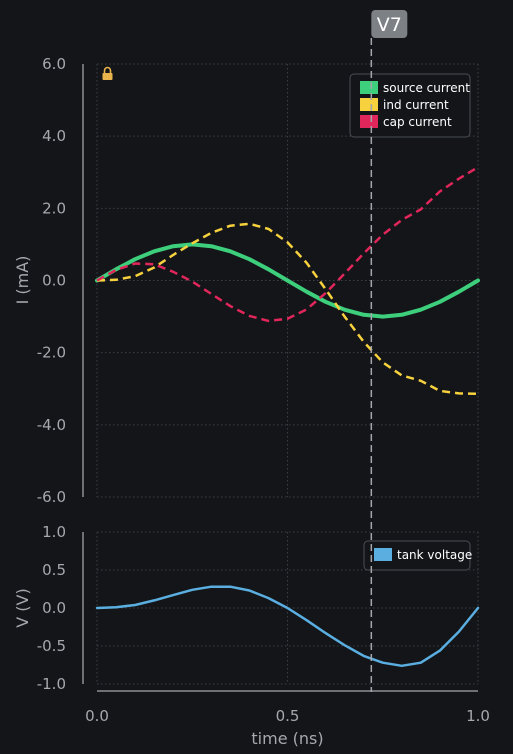 This screenshot has width=513, height=754. Describe the element at coordinates (22, 280) in the screenshot. I see `y-axis-label: I (mA)` at that location.